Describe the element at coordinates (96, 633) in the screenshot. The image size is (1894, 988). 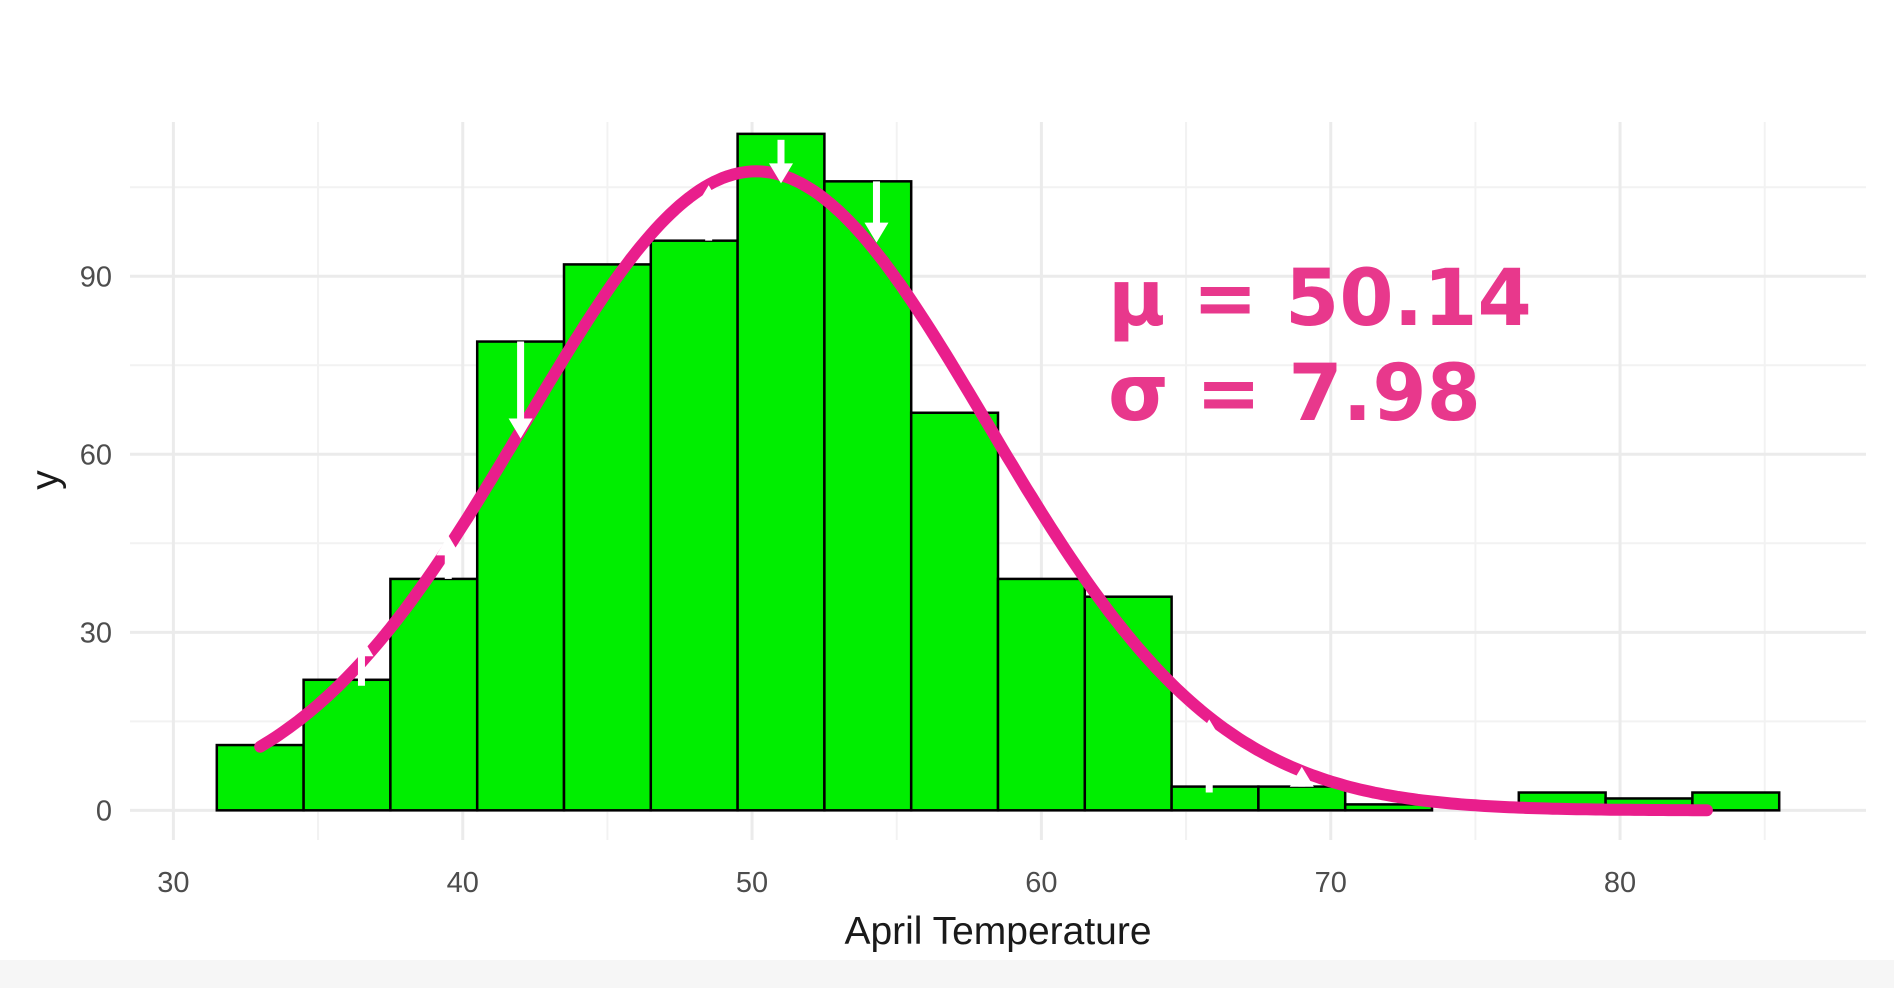
I see `y-tick-label: 30` at that location.